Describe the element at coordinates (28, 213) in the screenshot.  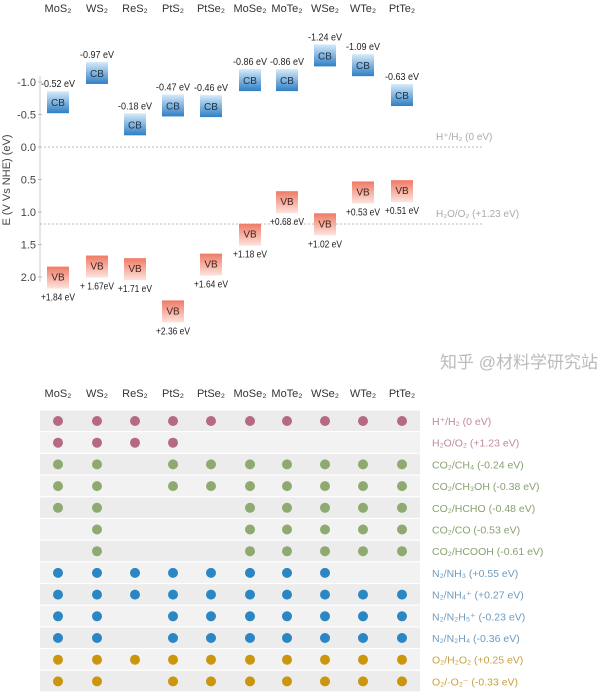
I see `y-tick-label: 1.0` at that location.